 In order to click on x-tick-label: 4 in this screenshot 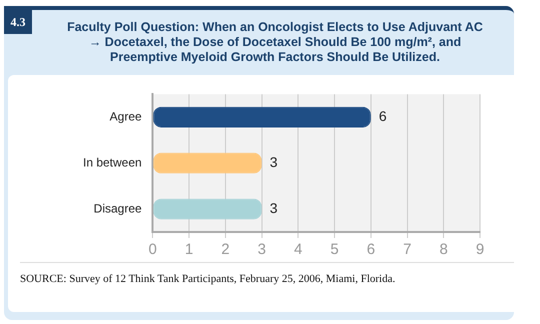, I will do `click(298, 249)`.